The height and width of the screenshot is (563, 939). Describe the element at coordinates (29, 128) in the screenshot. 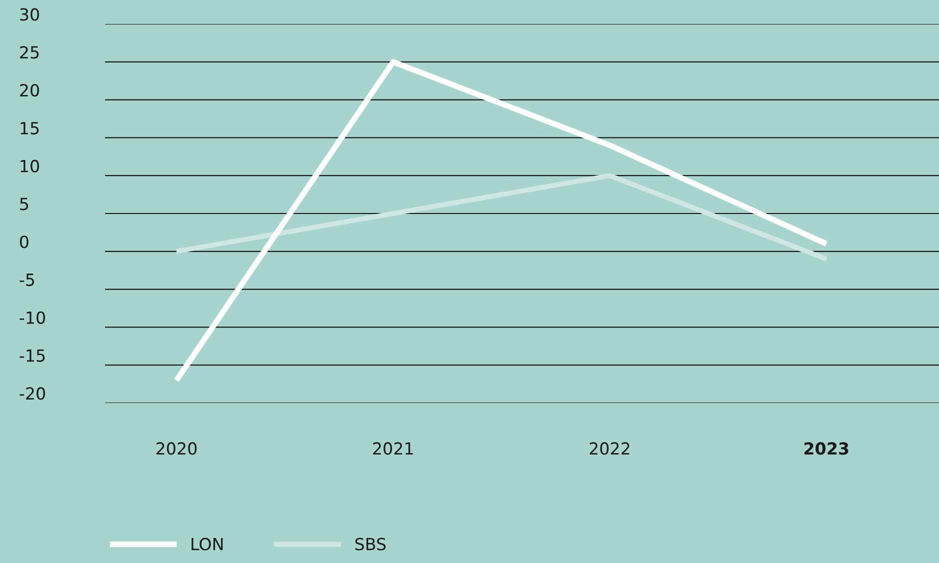

I see `y-tick-label: 15` at that location.